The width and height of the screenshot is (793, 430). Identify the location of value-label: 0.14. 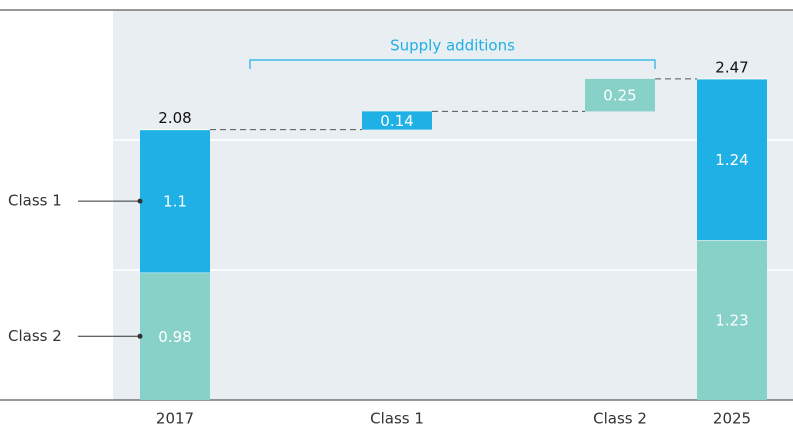
(396, 121).